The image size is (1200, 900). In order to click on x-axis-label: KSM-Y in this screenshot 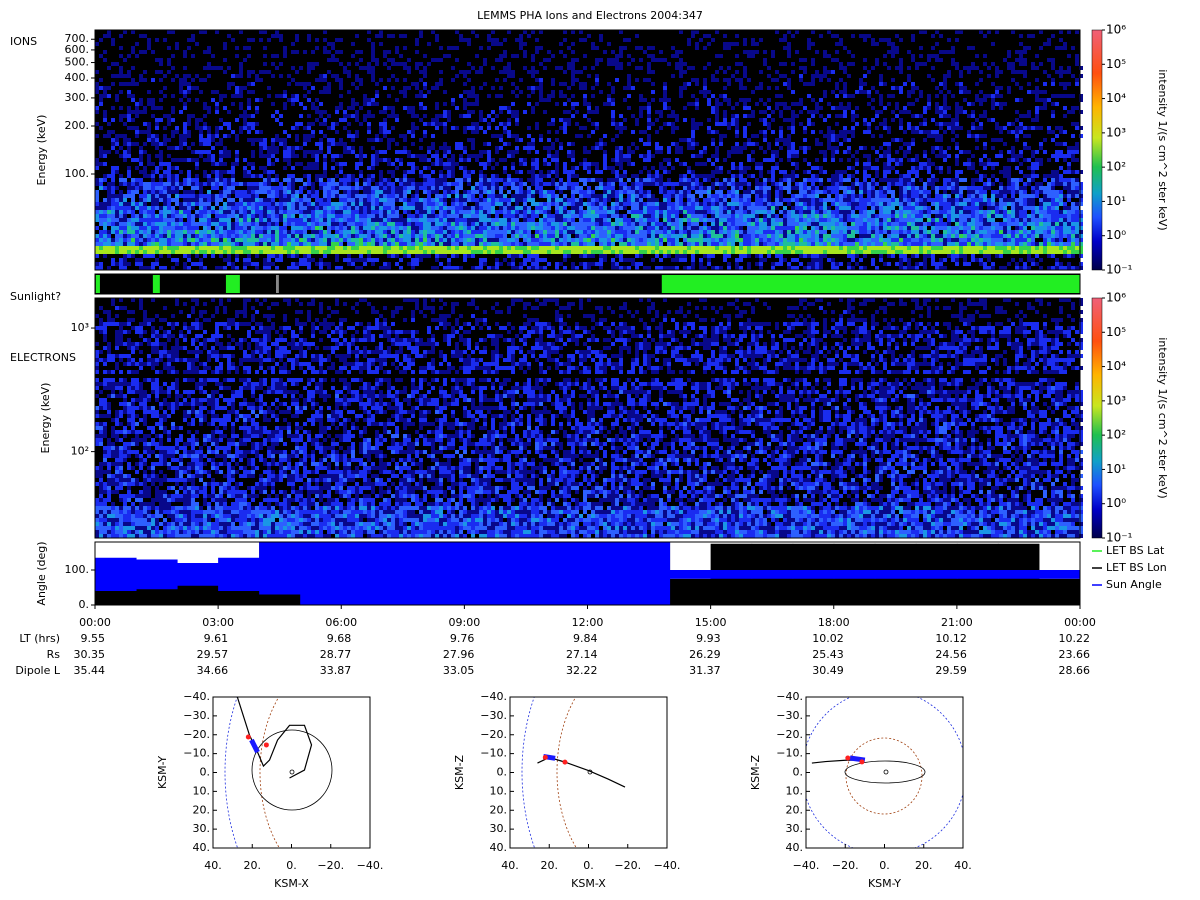, I will do `click(884, 883)`.